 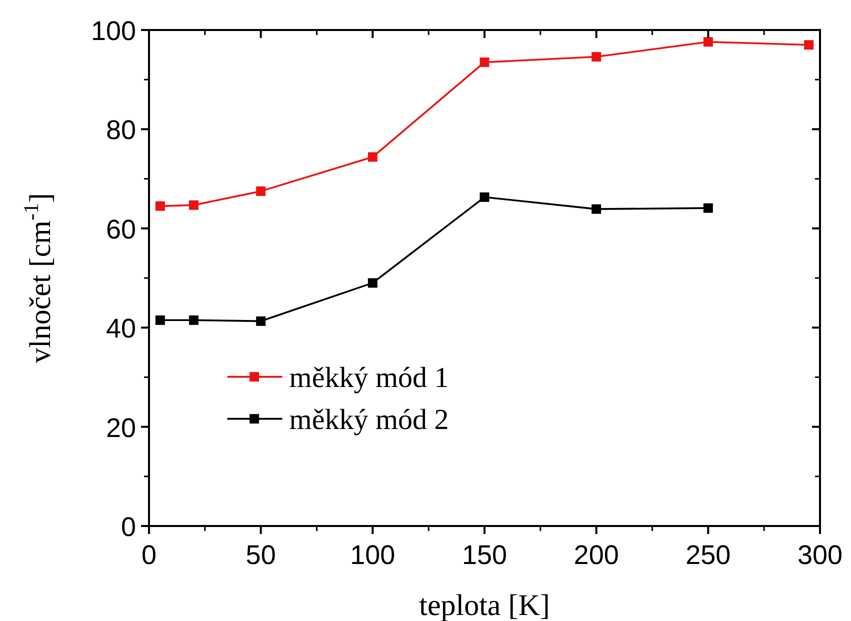 What do you see at coordinates (708, 555) in the screenshot?
I see `x-tick-label: 250` at bounding box center [708, 555].